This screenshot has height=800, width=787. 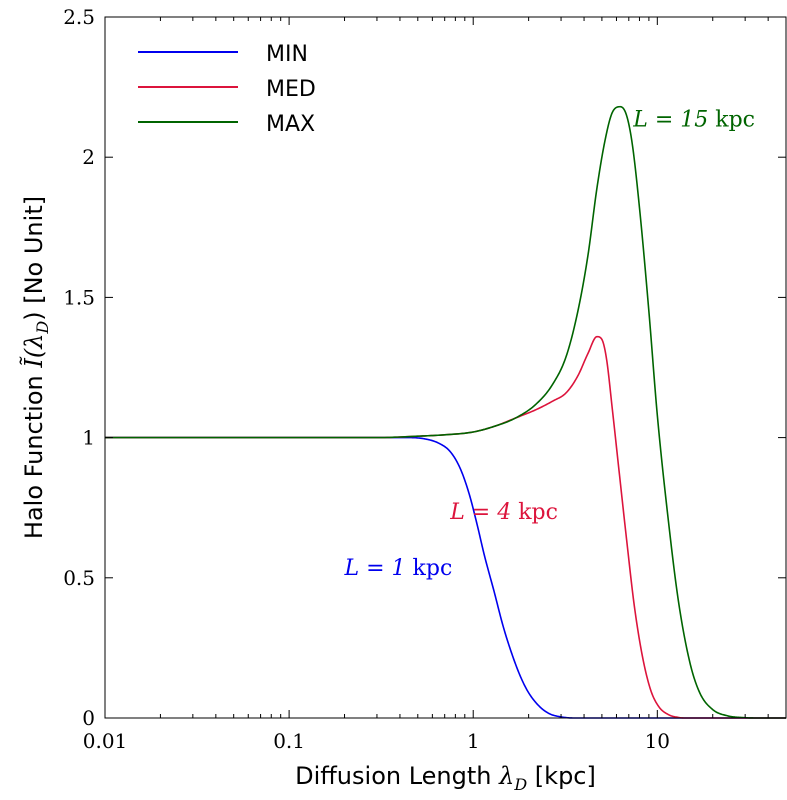 What do you see at coordinates (88, 438) in the screenshot?
I see `y-tick-label: 1` at bounding box center [88, 438].